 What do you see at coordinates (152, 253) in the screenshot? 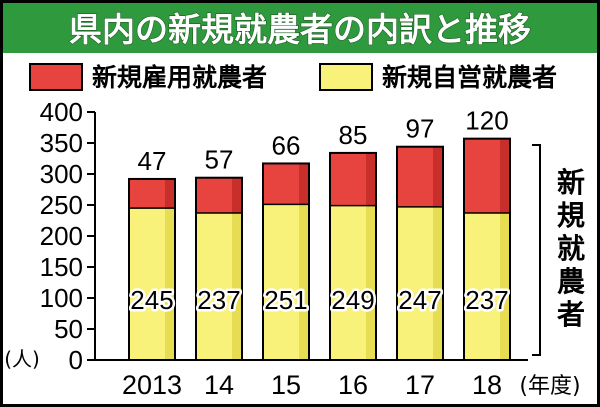
I see `bar-group: 47 245` at bounding box center [152, 253].